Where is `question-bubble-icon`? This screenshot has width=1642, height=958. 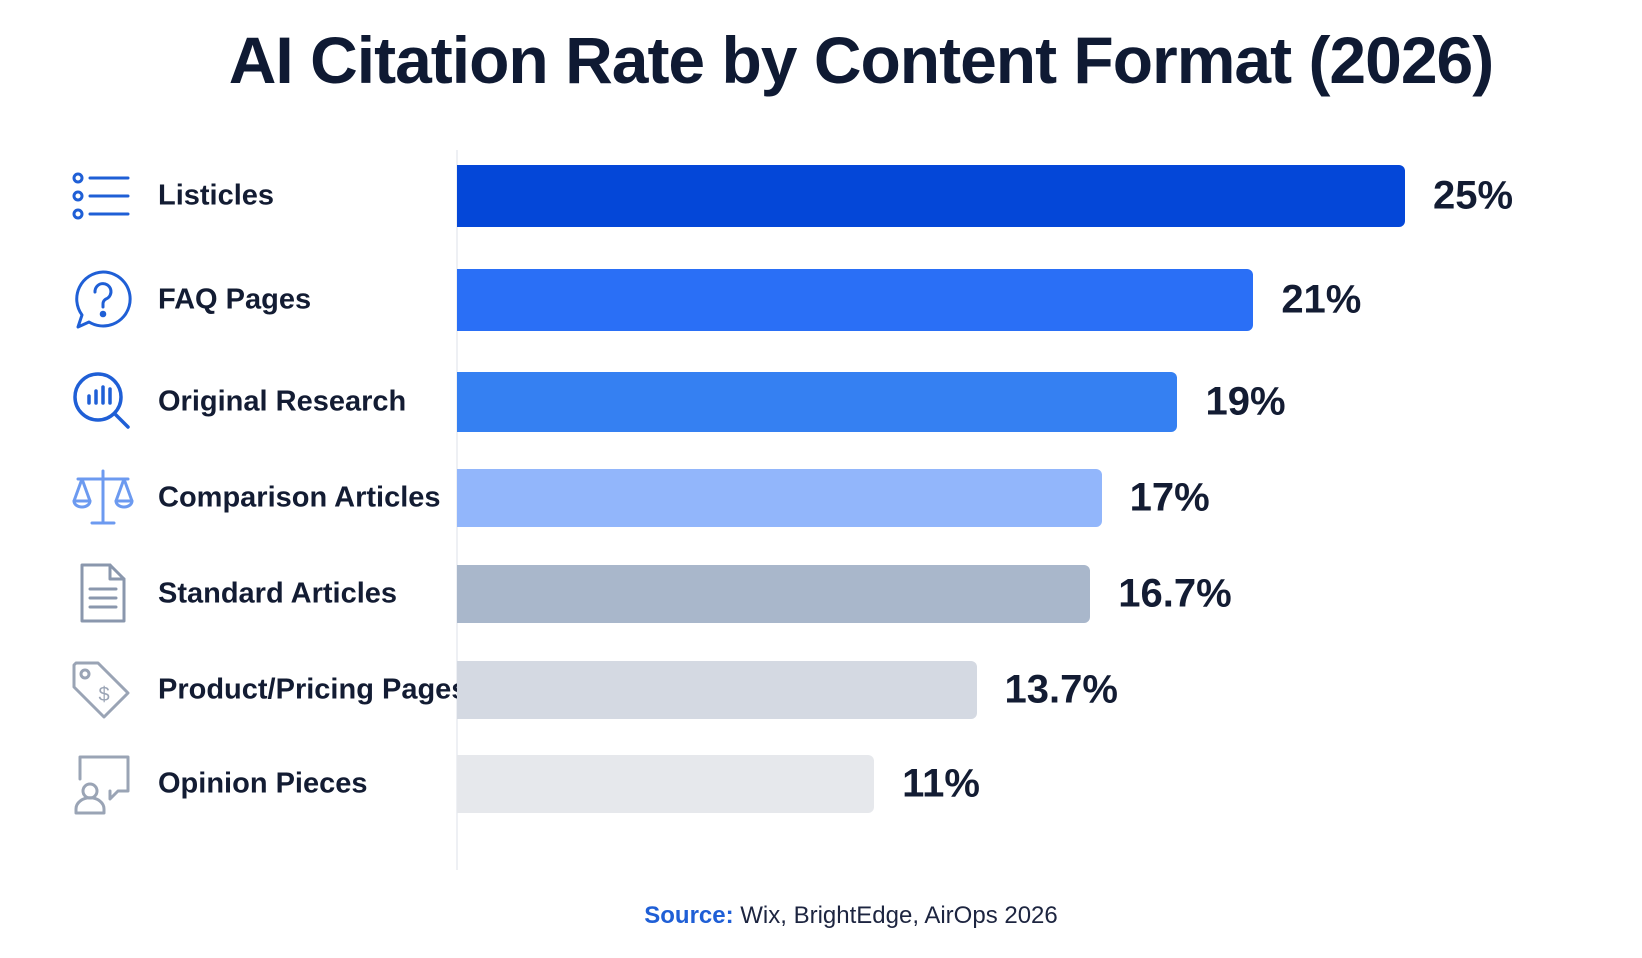
question-bubble-icon is located at coordinates (103, 300).